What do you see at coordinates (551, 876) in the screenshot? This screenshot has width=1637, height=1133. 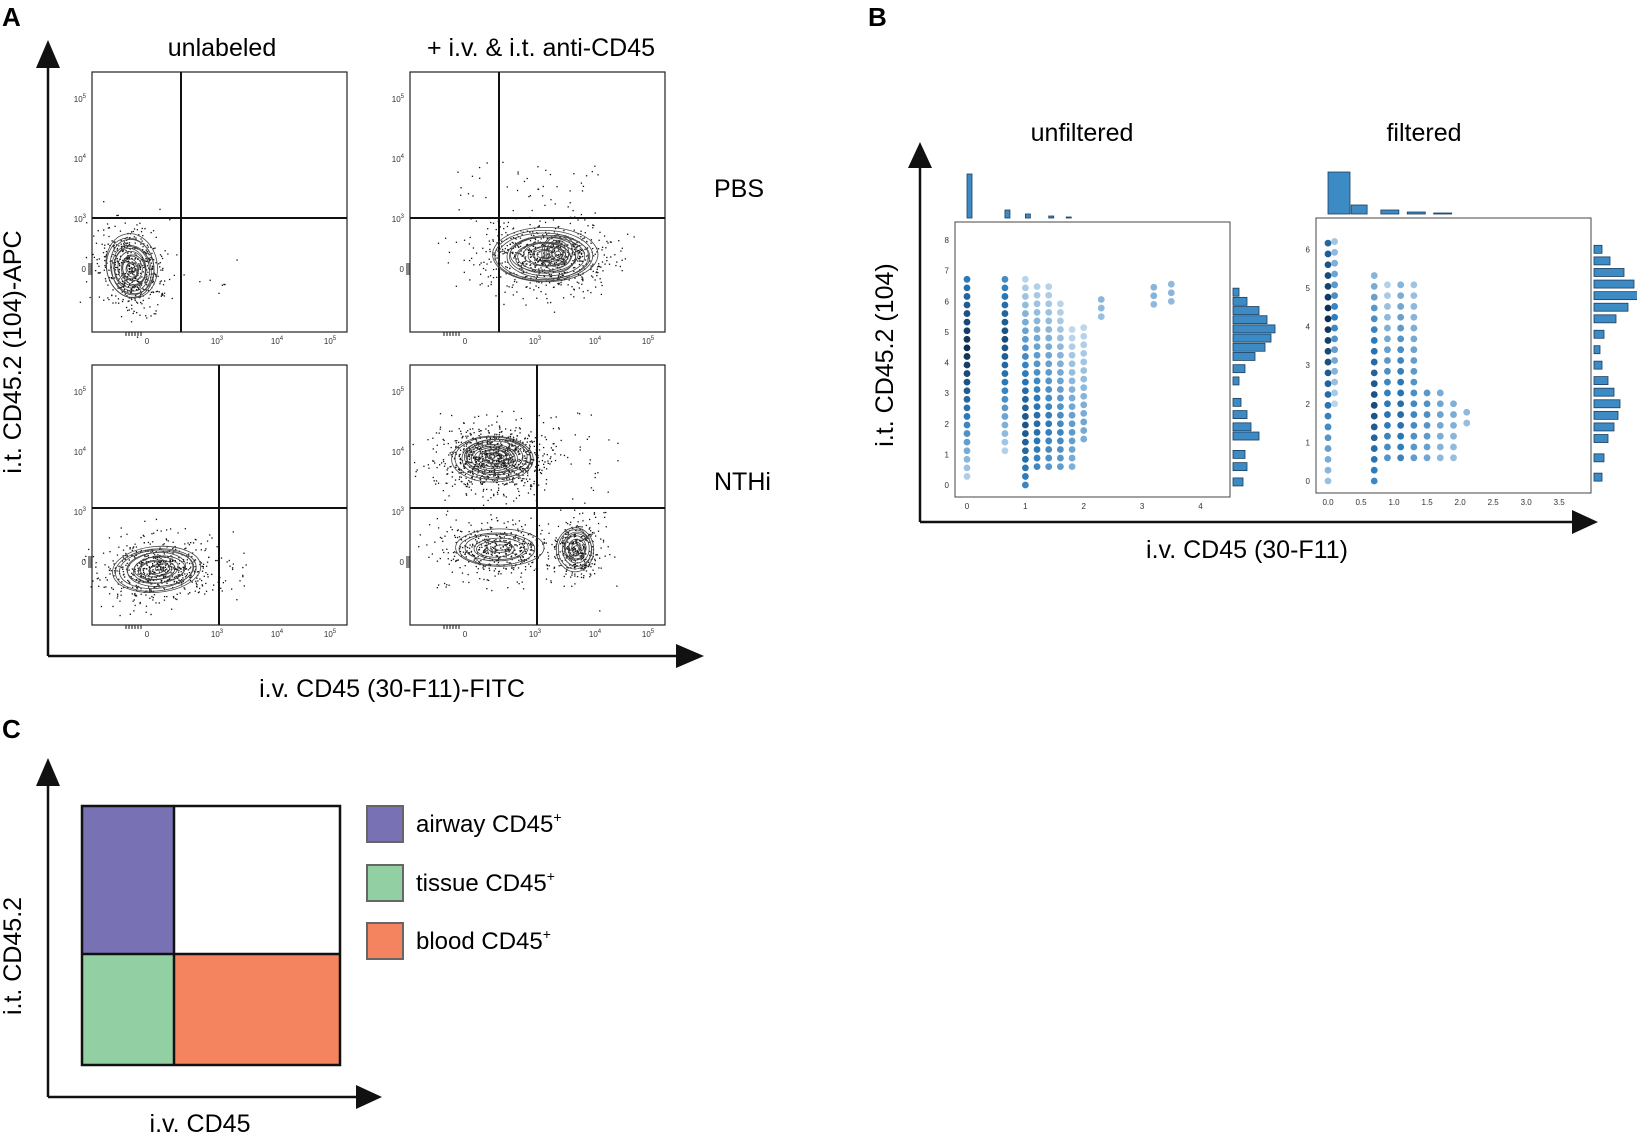 I see `legend-sup-tissue: +` at bounding box center [551, 876].